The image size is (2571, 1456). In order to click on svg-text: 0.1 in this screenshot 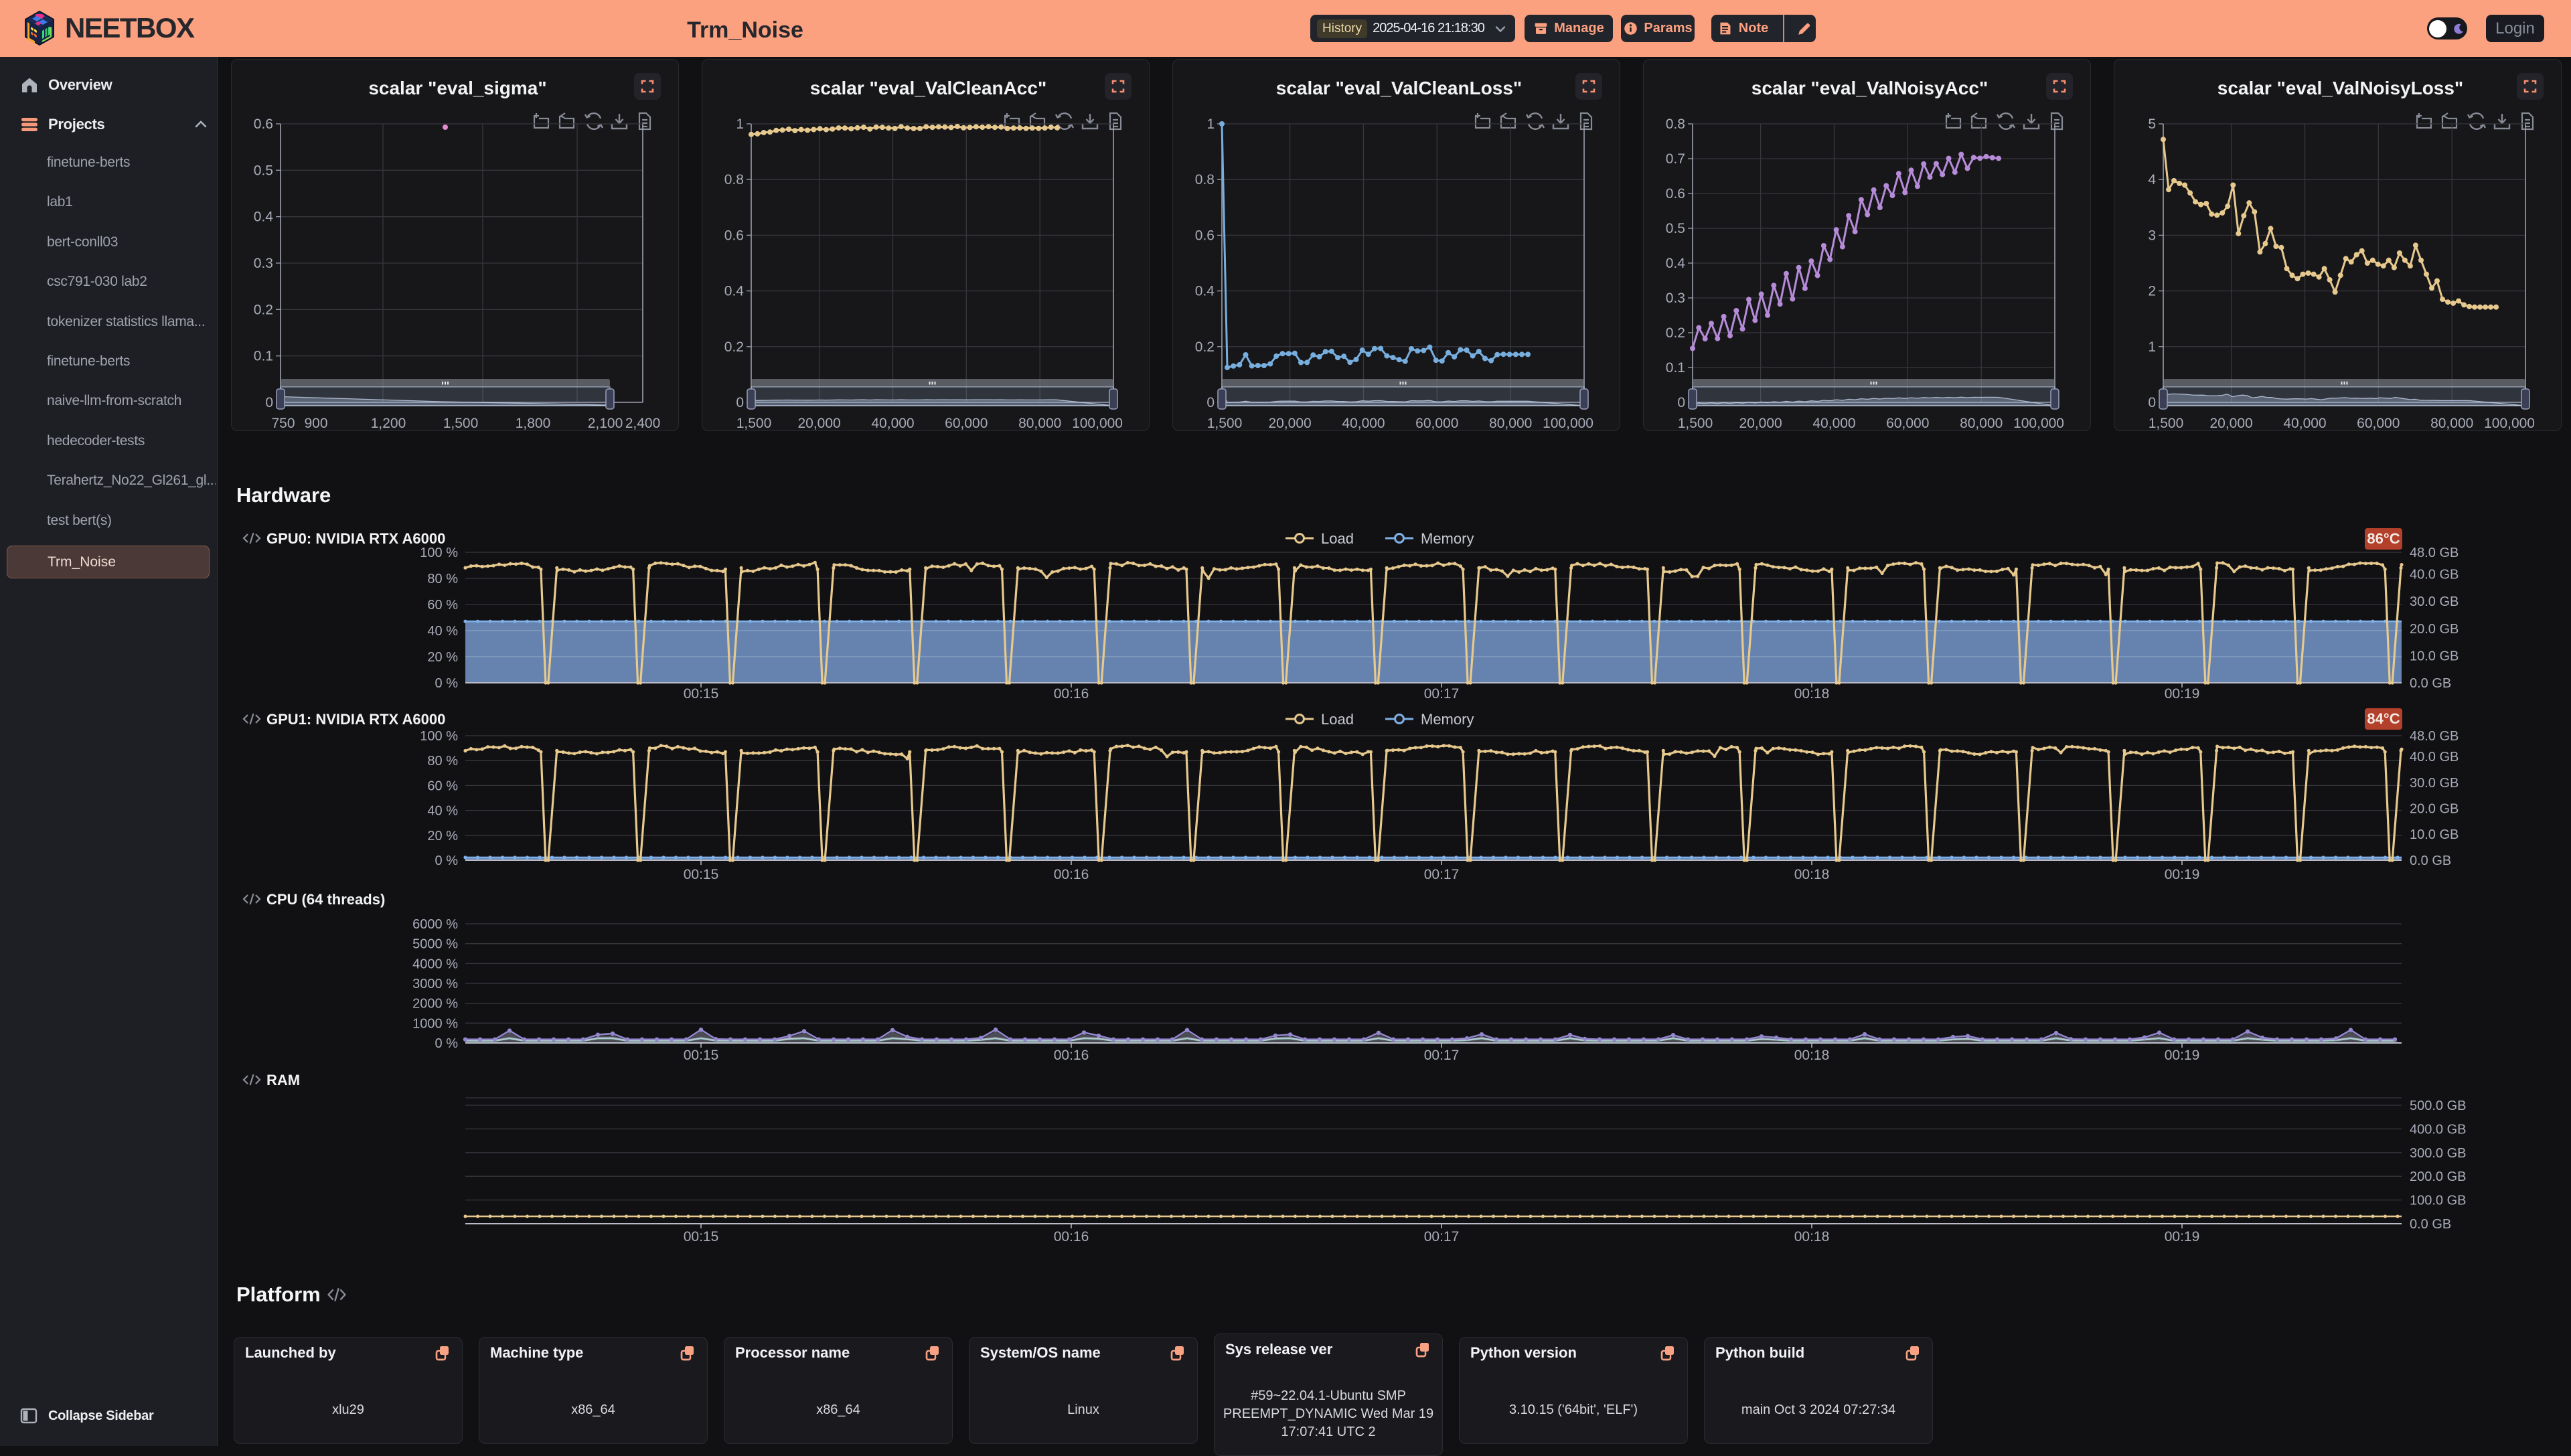, I will do `click(1675, 368)`.